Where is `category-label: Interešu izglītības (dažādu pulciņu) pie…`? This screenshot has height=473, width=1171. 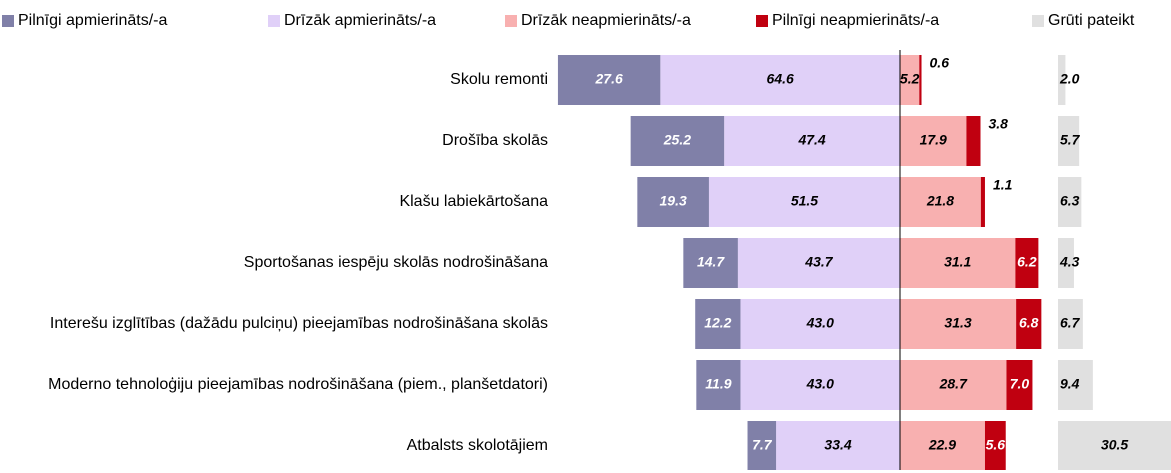 category-label: Interešu izglītības (dažādu pulciņu) pie… is located at coordinates (298, 323).